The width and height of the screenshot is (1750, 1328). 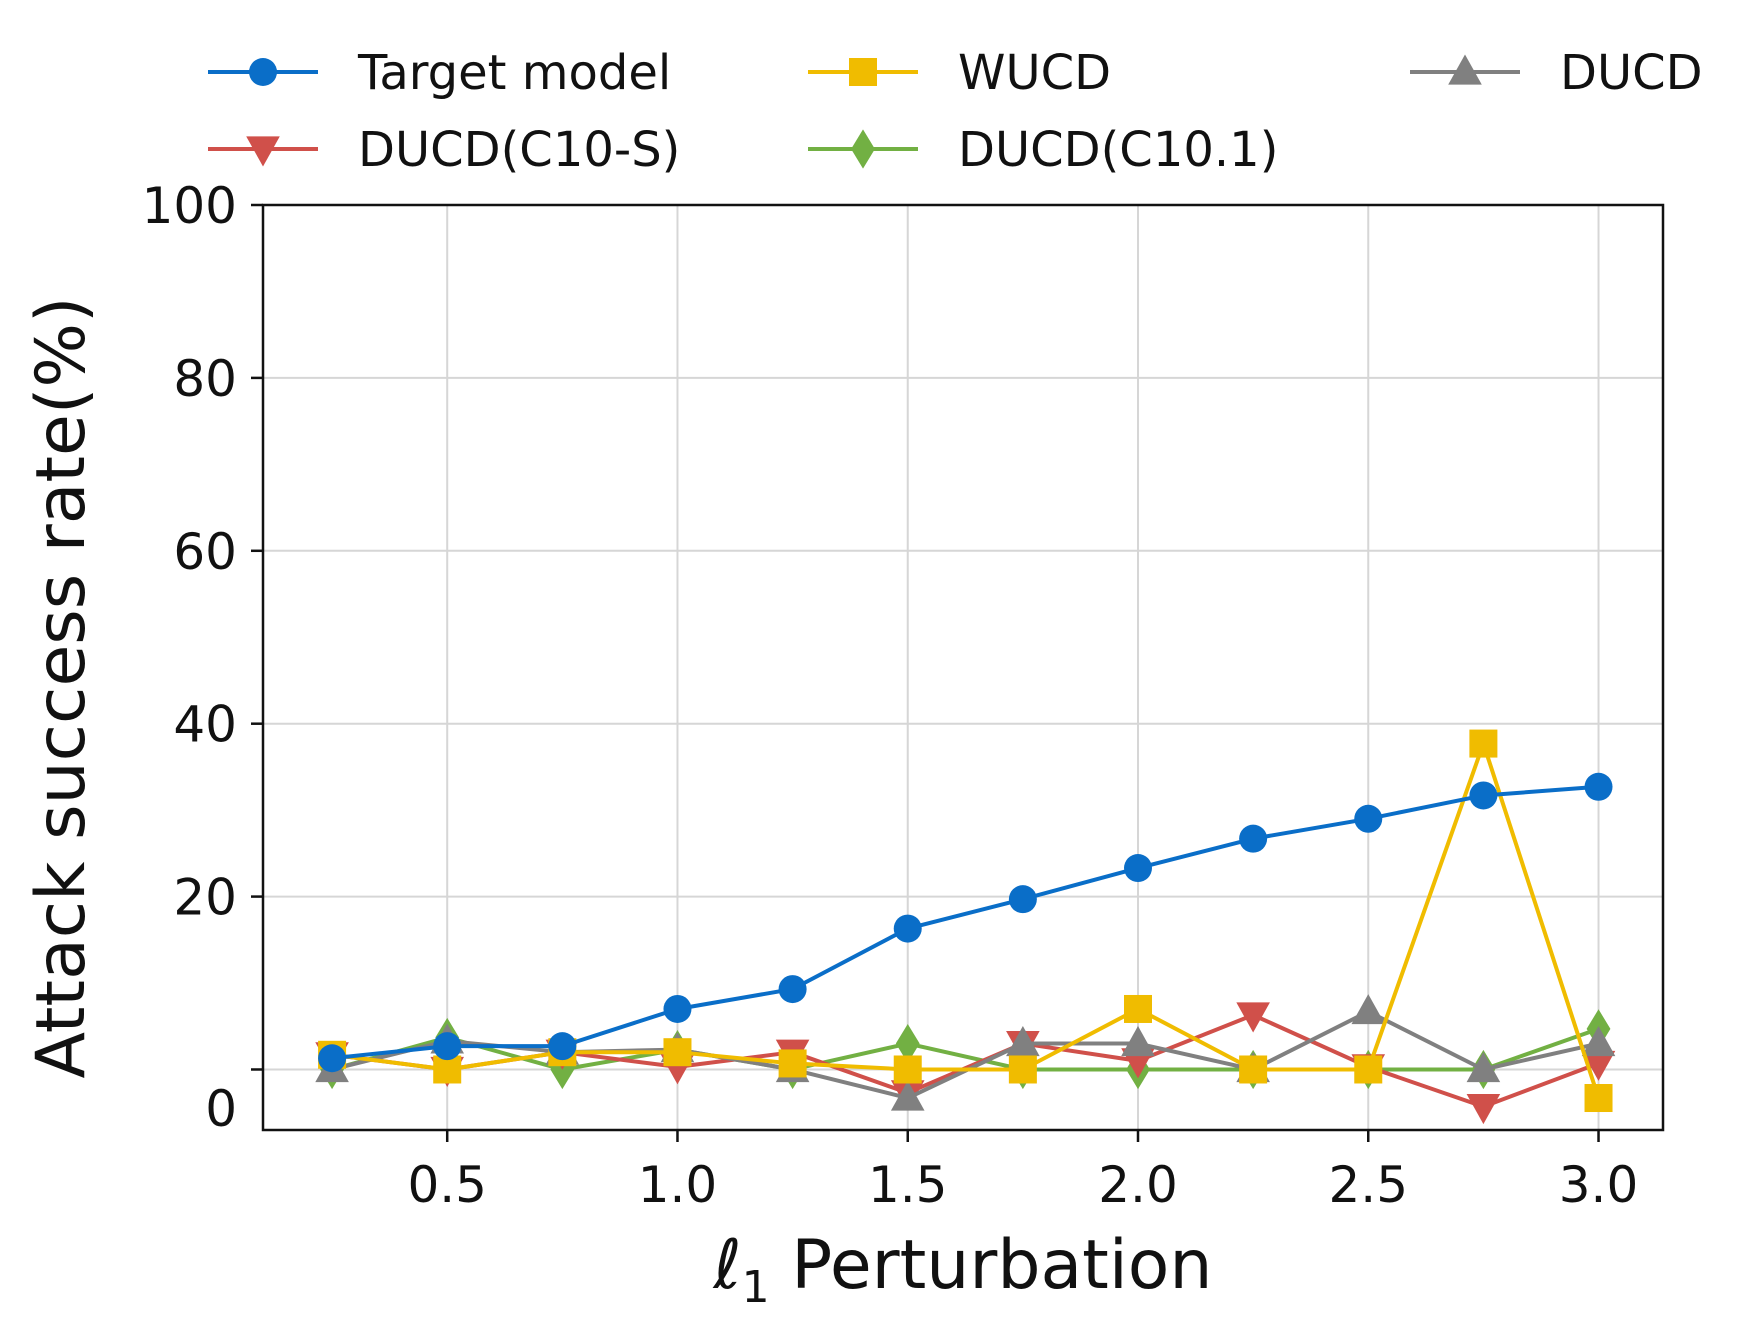 I want to click on legend-marker-ducd-c10-s, so click(x=263, y=151).